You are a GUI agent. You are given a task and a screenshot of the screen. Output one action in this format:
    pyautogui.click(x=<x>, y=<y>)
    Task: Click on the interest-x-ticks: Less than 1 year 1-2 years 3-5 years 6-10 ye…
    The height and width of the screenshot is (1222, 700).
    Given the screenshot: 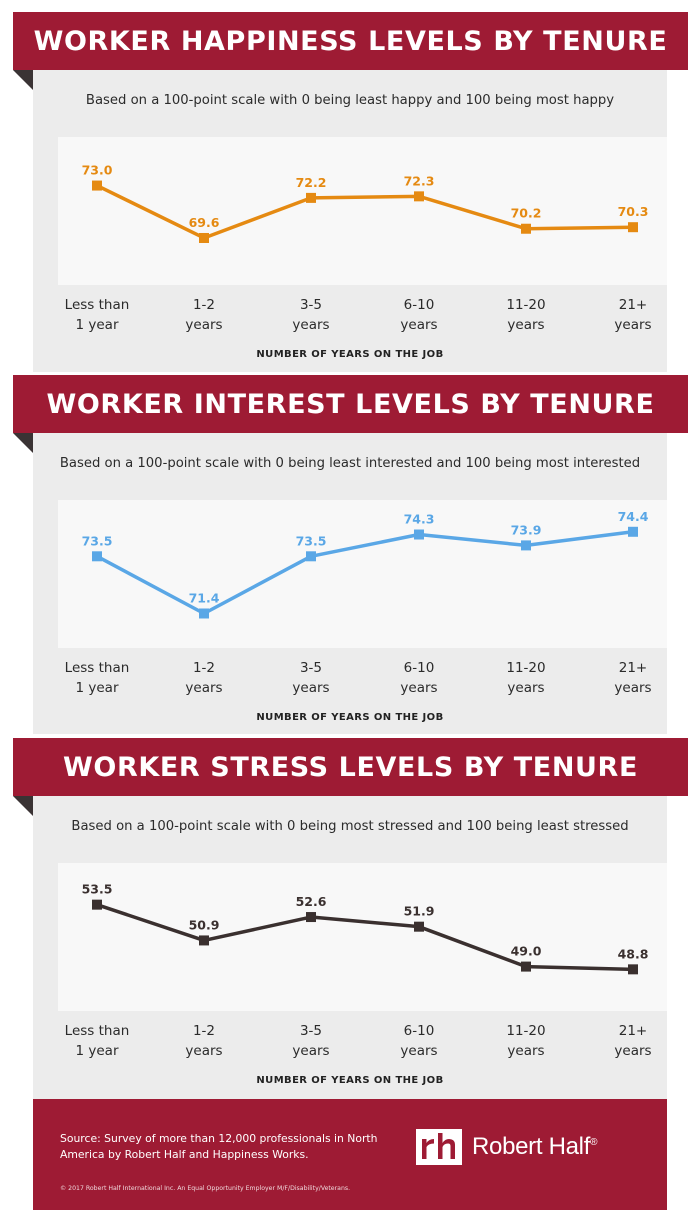 What is the action you would take?
    pyautogui.click(x=350, y=680)
    